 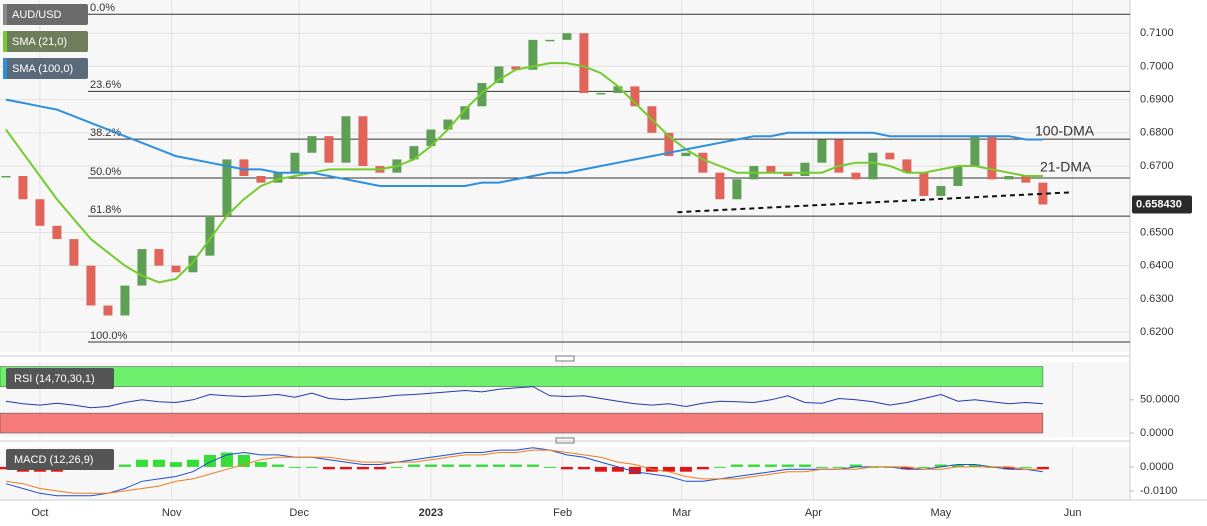 What do you see at coordinates (1157, 166) in the screenshot?
I see `y-tick-label: 0.6700` at bounding box center [1157, 166].